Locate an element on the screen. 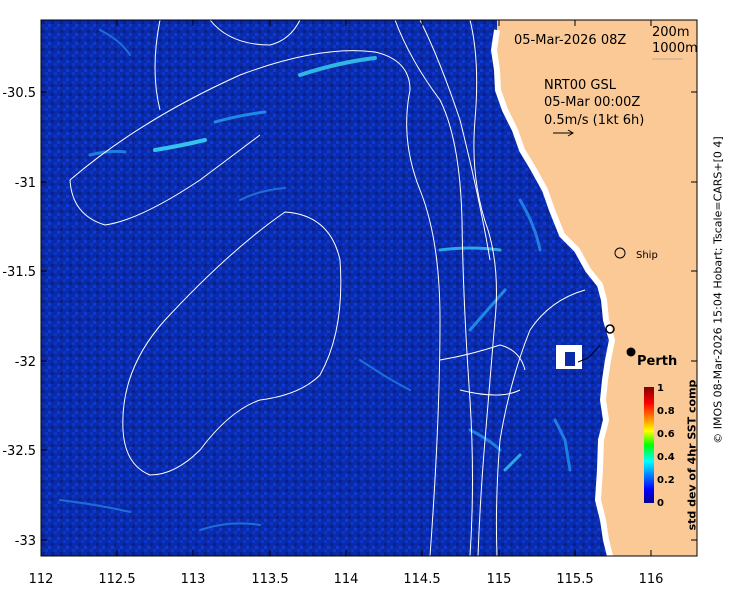  river-line is located at coordinates (589, 353).